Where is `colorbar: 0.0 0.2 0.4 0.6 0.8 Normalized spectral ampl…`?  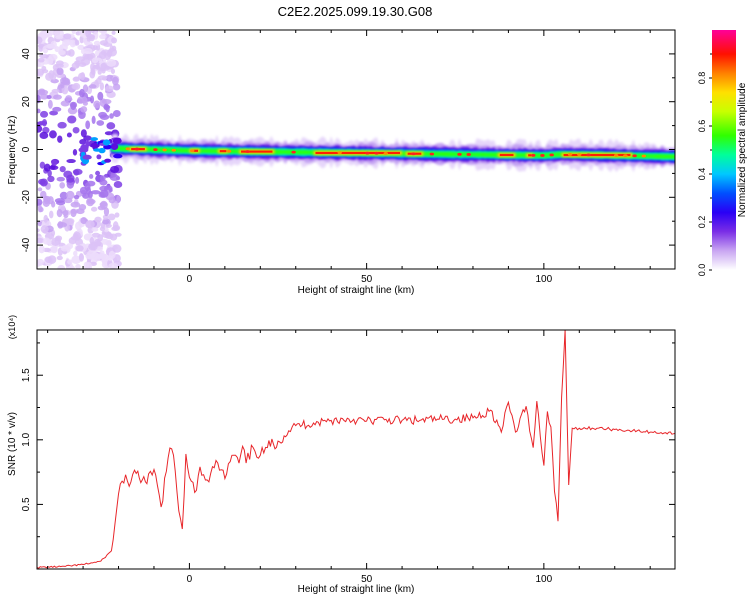
colorbar: 0.0 0.2 0.4 0.6 0.8 Normalized spectral ampl… is located at coordinates (722, 153).